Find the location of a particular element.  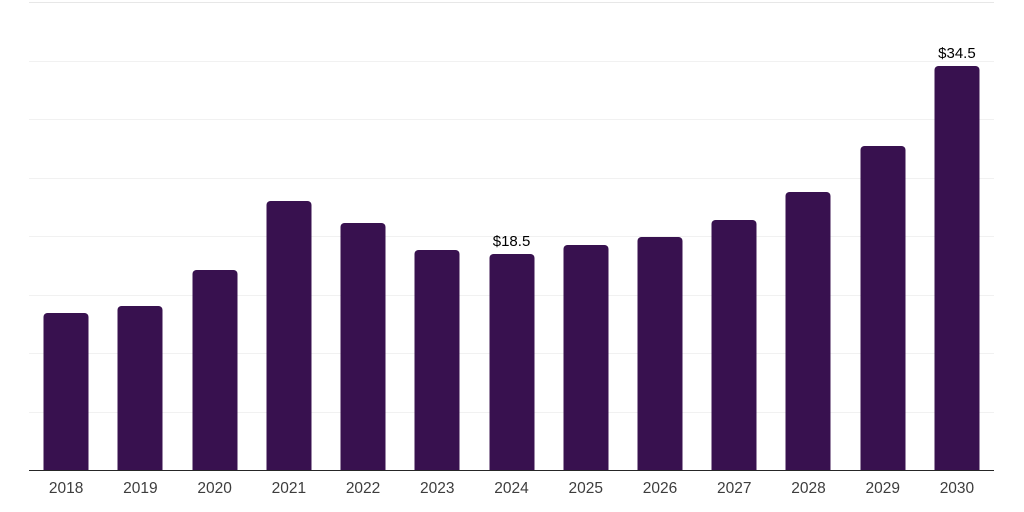

x-tick-label-2024: 2024 is located at coordinates (511, 488).